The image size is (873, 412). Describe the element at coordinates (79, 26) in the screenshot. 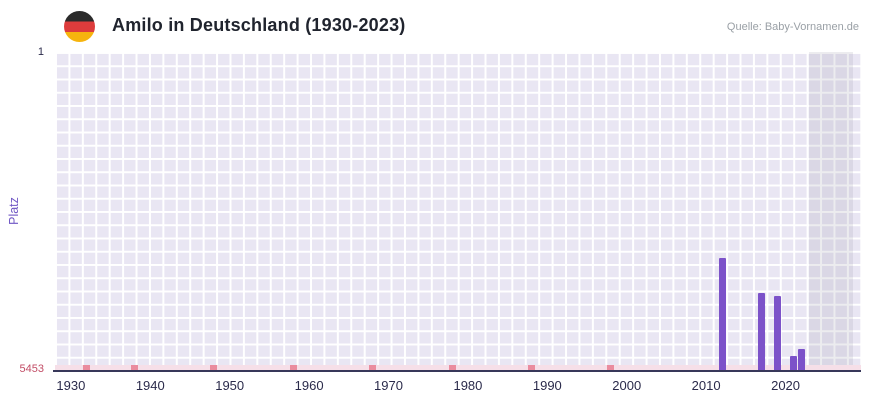

I see `german-flag-icon` at that location.